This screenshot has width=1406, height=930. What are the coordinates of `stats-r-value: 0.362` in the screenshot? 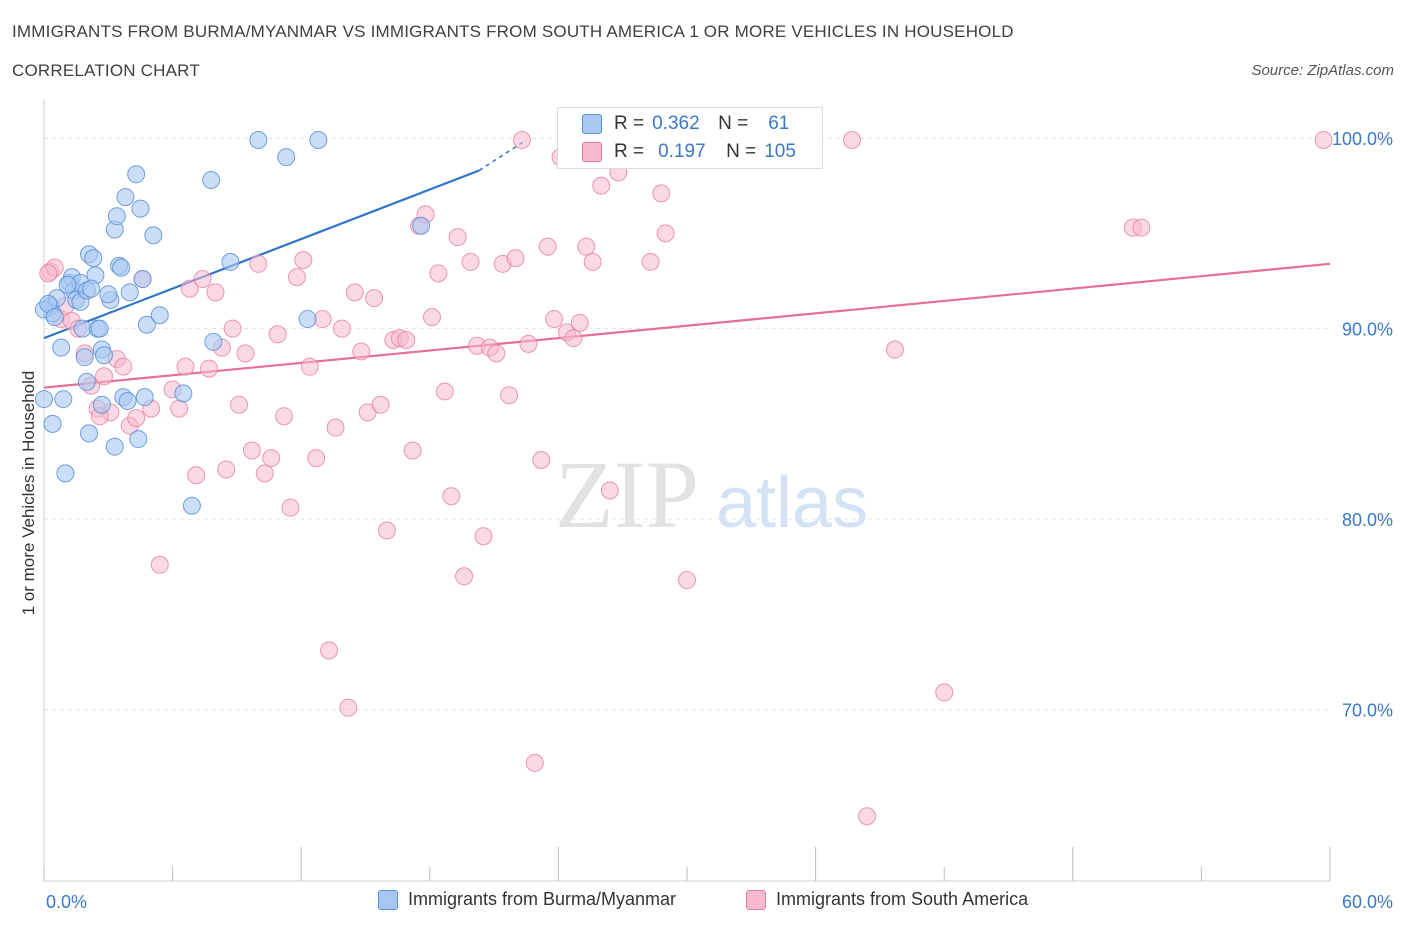 It's located at (676, 123).